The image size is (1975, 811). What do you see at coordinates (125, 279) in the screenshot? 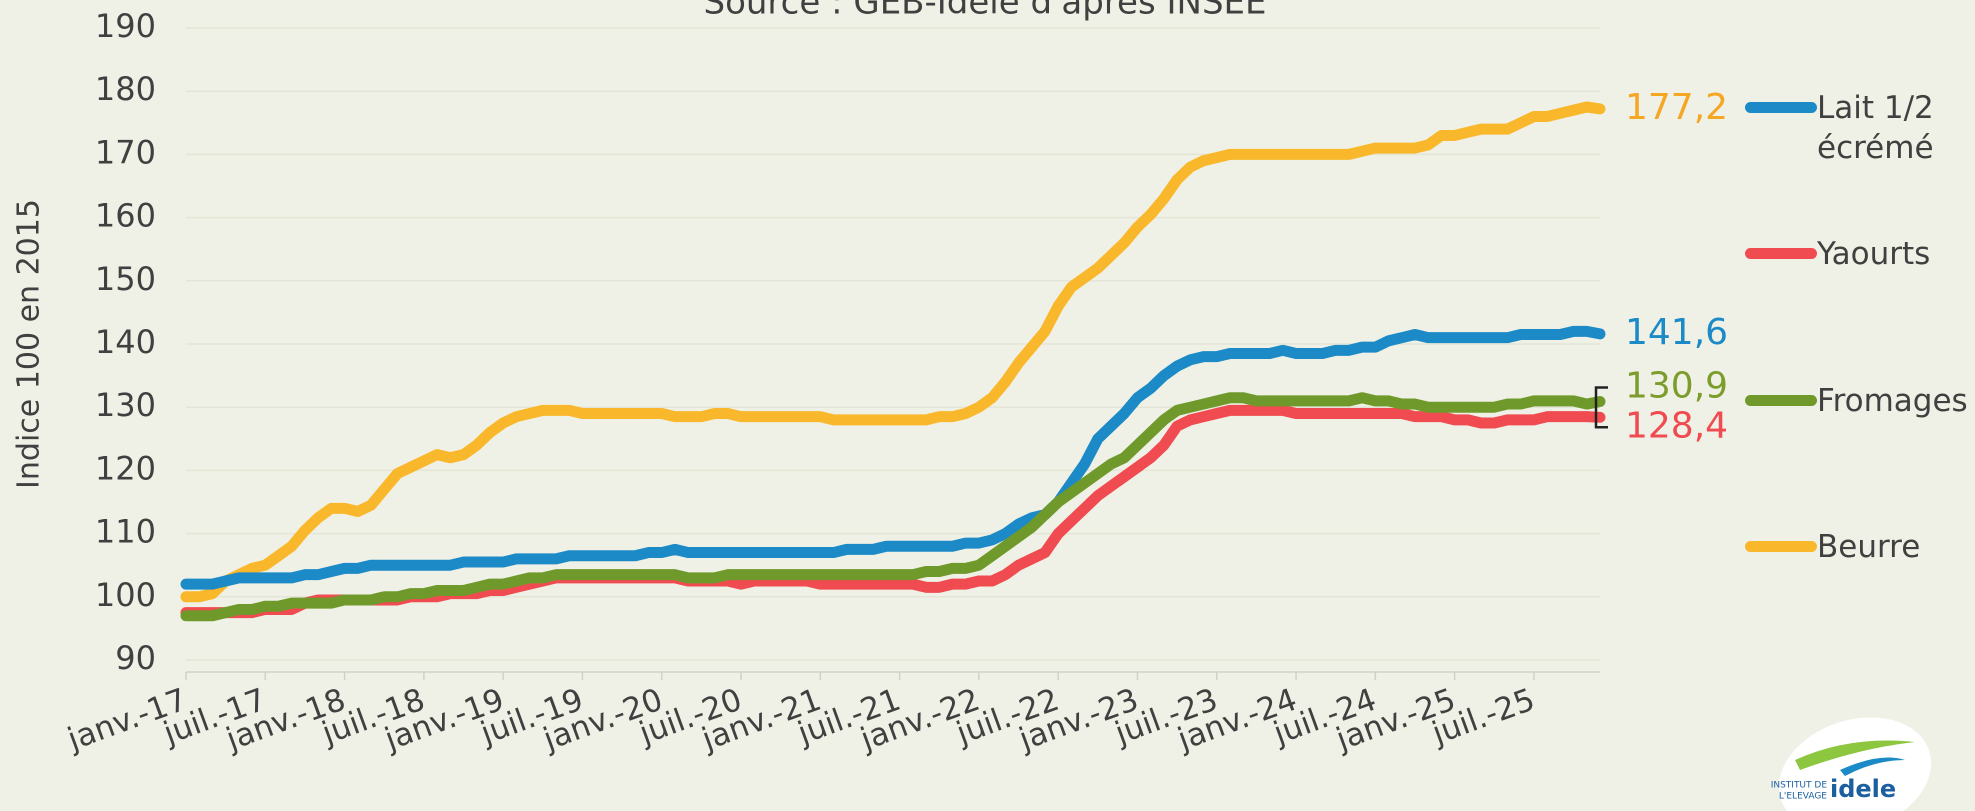
I see `y-tick-label: 150` at bounding box center [125, 279].